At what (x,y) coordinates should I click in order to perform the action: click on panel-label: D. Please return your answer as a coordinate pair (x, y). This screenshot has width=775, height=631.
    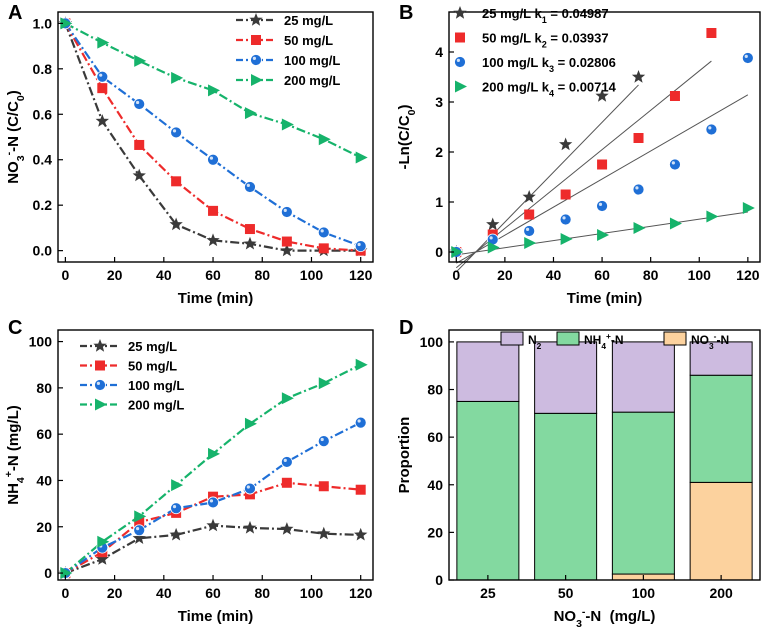
    Looking at the image, I should click on (406, 328).